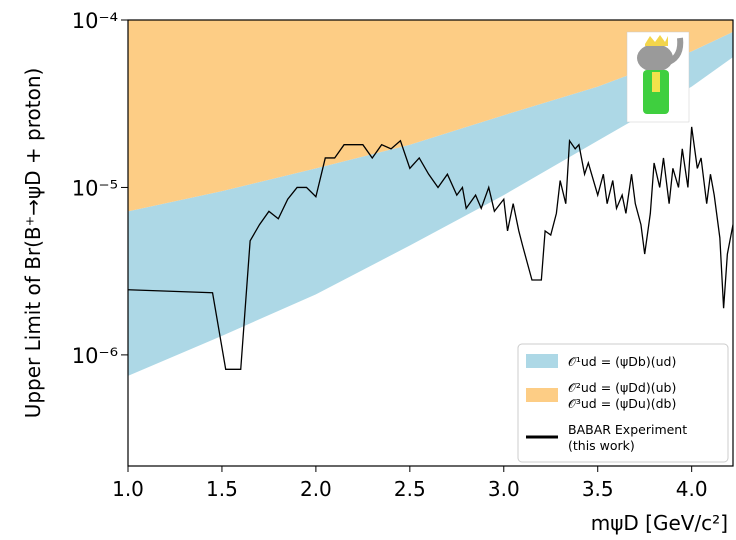 This screenshot has width=736, height=540. What do you see at coordinates (659, 523) in the screenshot?
I see `x-axis-label: mψD [GeV/c²]` at bounding box center [659, 523].